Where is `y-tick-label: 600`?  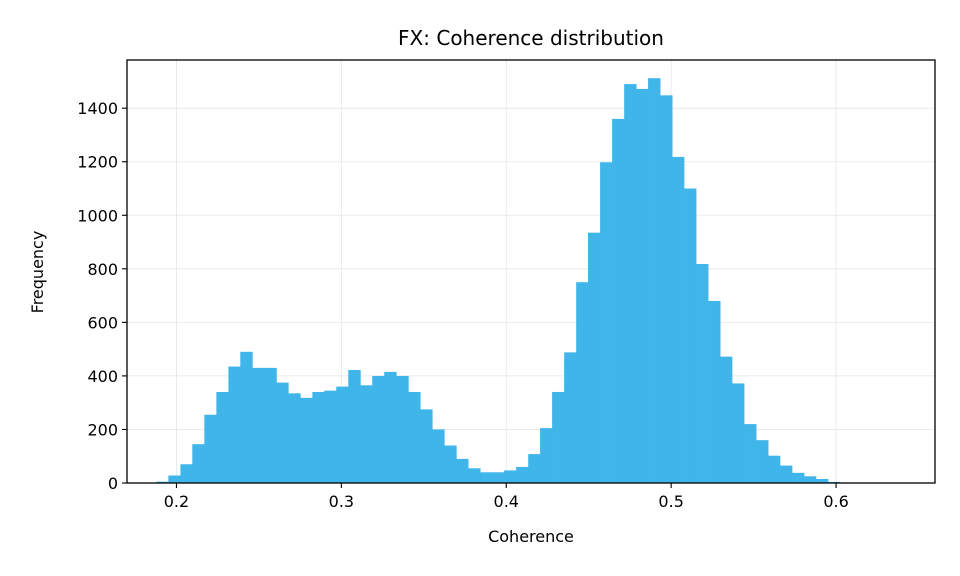
y-tick-label: 600 is located at coordinates (102, 322).